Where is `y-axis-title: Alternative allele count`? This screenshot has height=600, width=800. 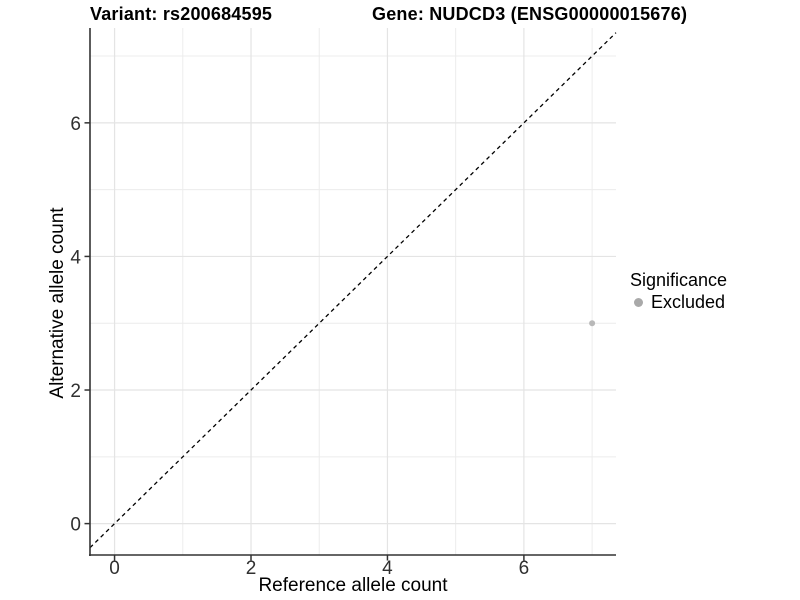
y-axis-title: Alternative allele count is located at coordinates (57, 303).